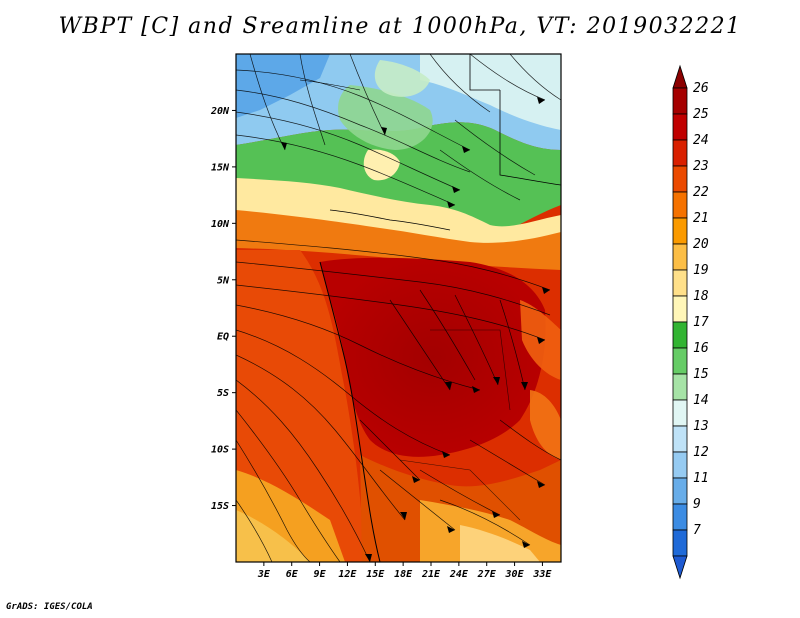  I want to click on colorbar-label: 18, so click(701, 296).